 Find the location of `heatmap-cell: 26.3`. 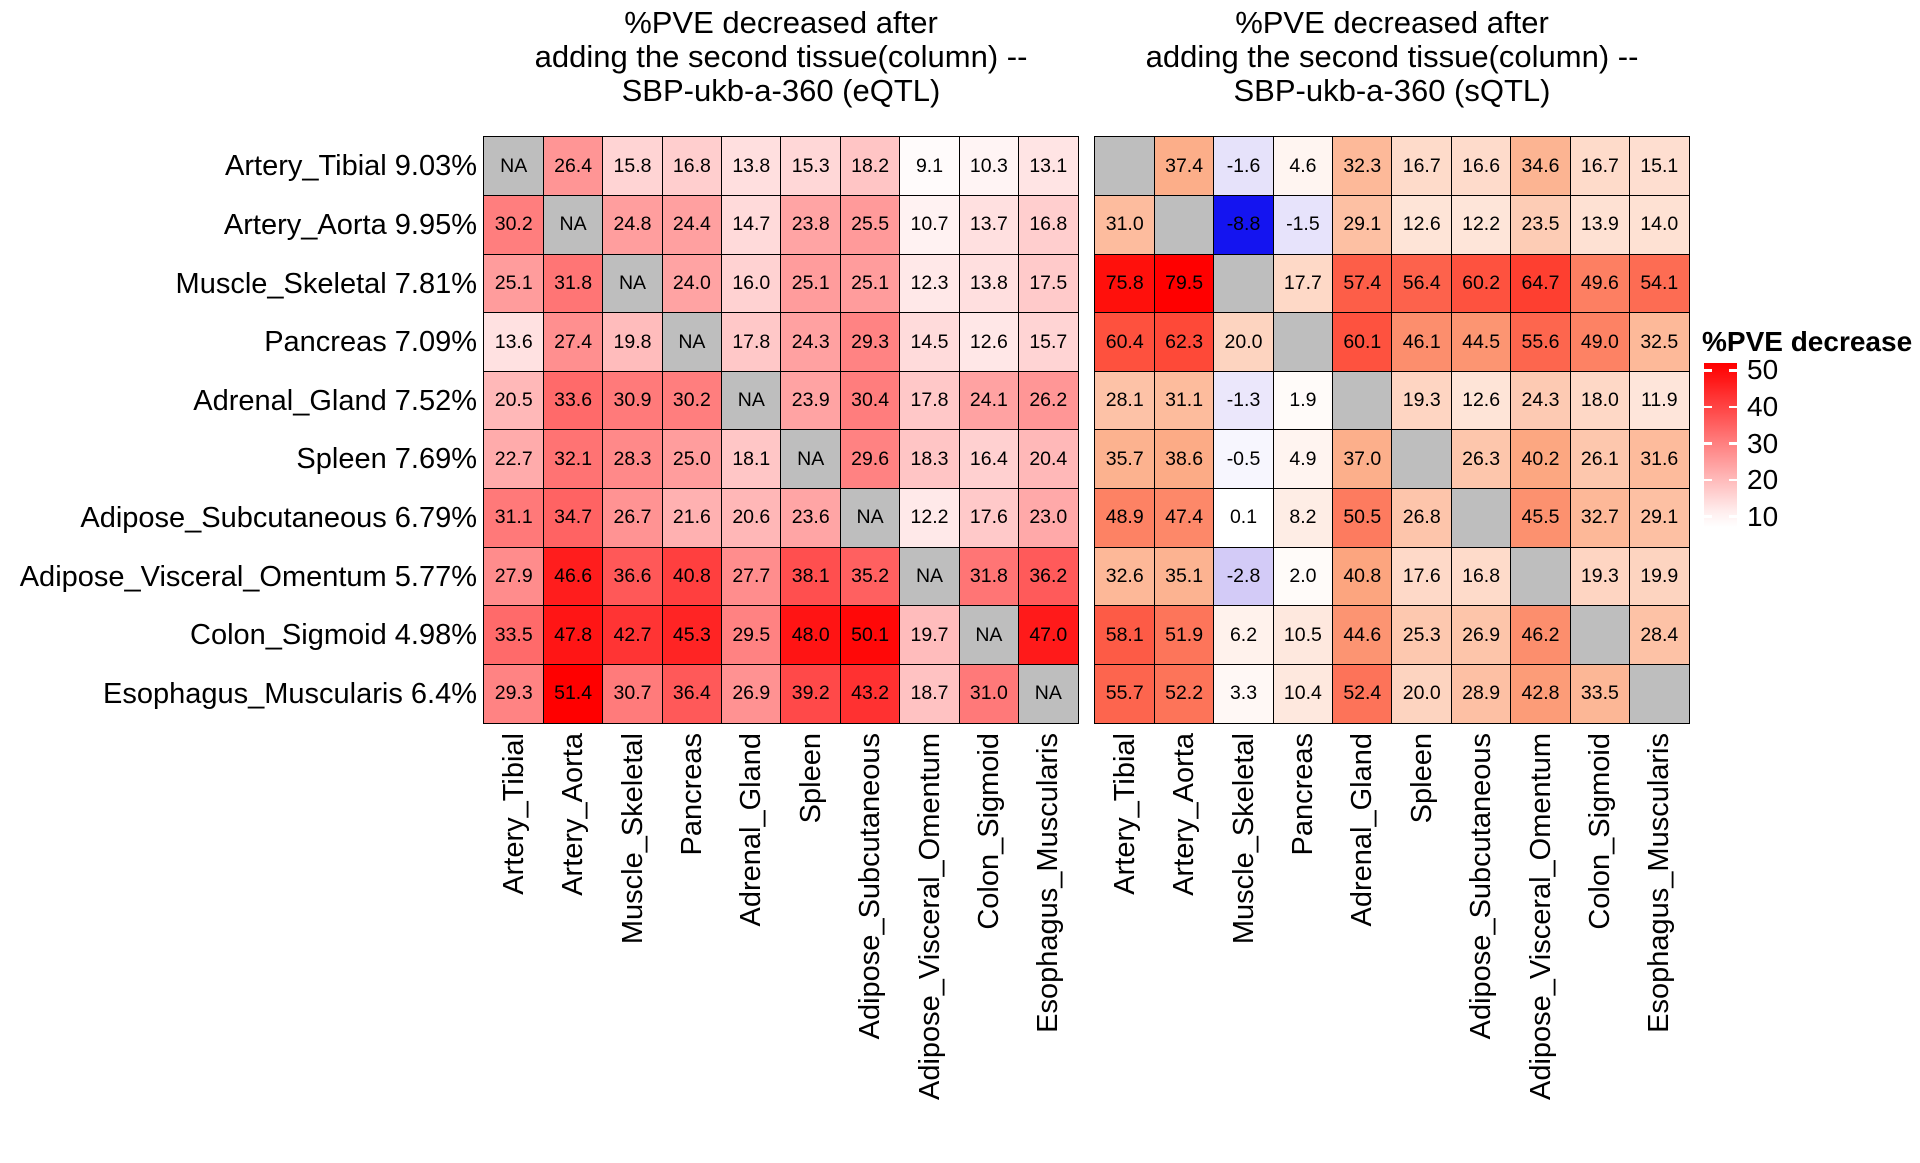

heatmap-cell: 26.3 is located at coordinates (1481, 459).